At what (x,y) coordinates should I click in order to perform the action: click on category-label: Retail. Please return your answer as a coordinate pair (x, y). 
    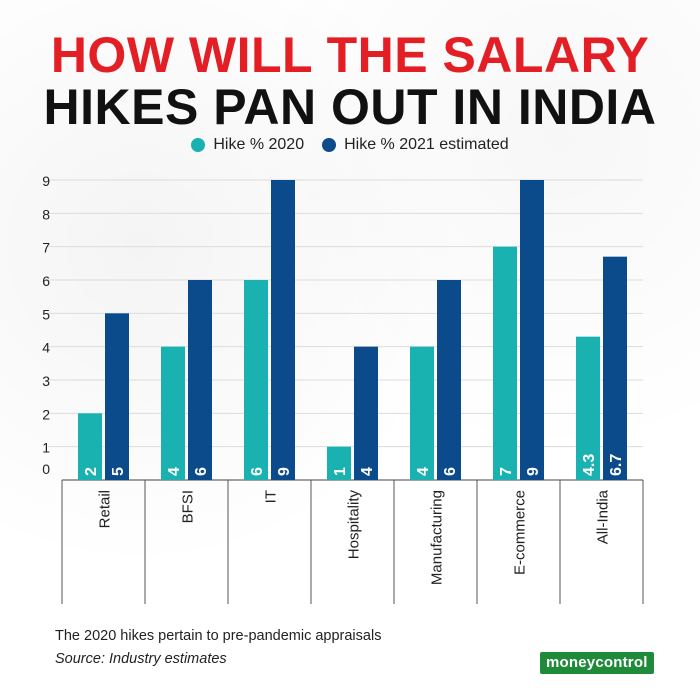
    Looking at the image, I should click on (105, 509).